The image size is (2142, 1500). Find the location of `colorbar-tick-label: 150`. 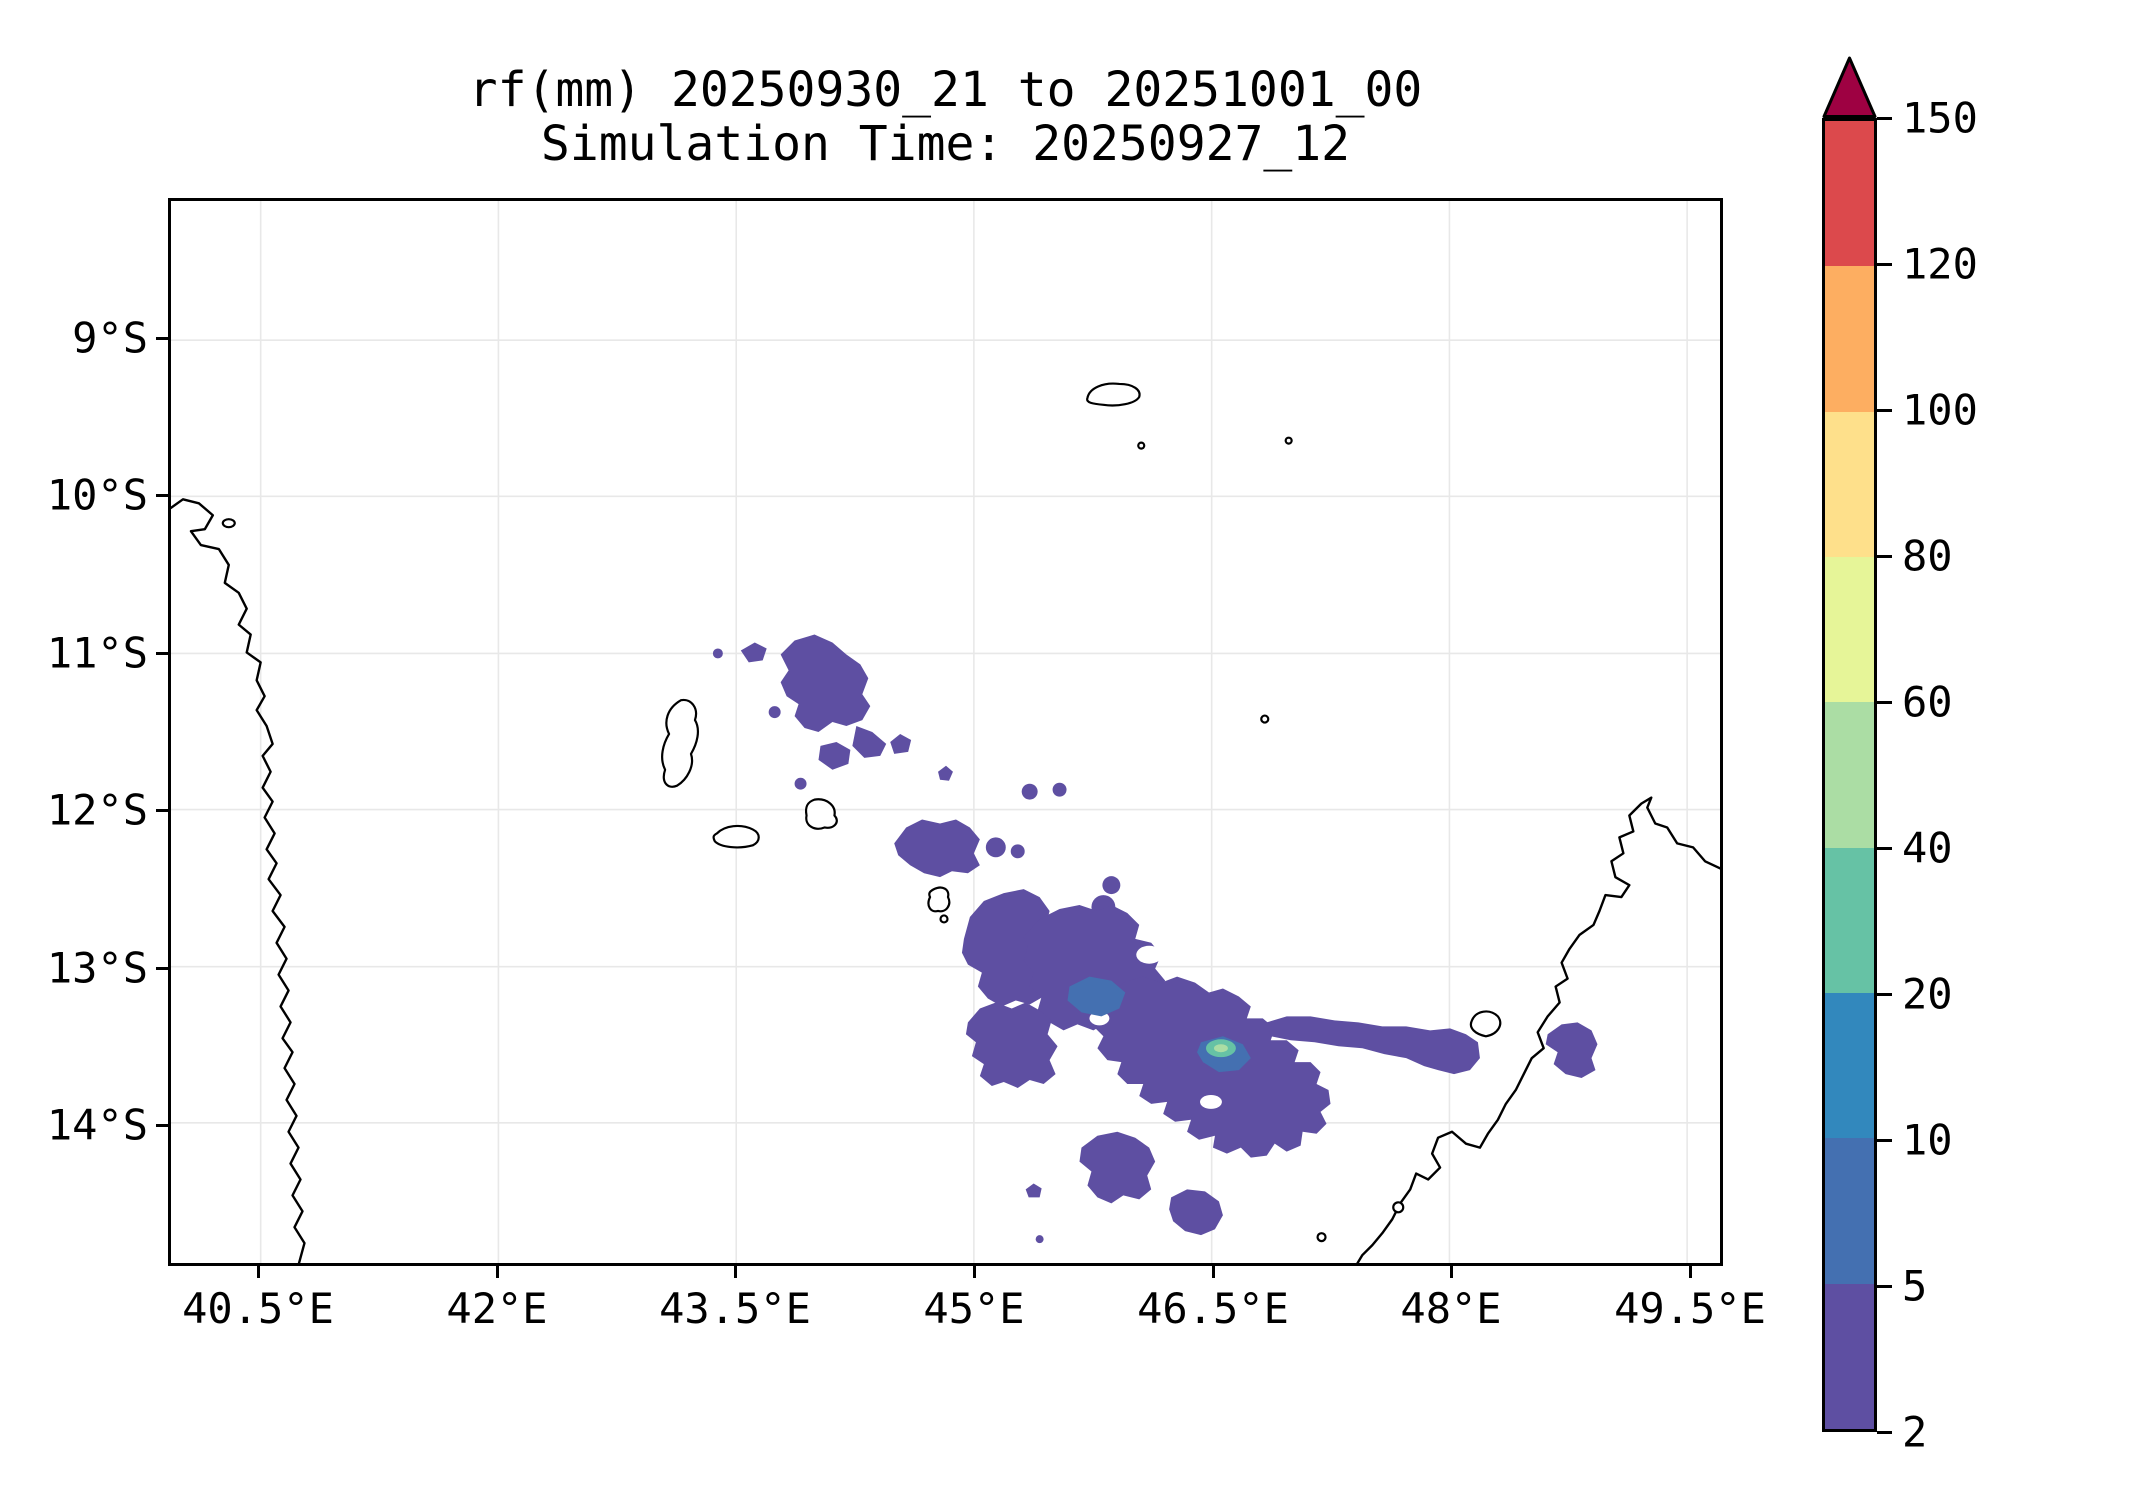

colorbar-tick-label: 150 is located at coordinates (1940, 118).